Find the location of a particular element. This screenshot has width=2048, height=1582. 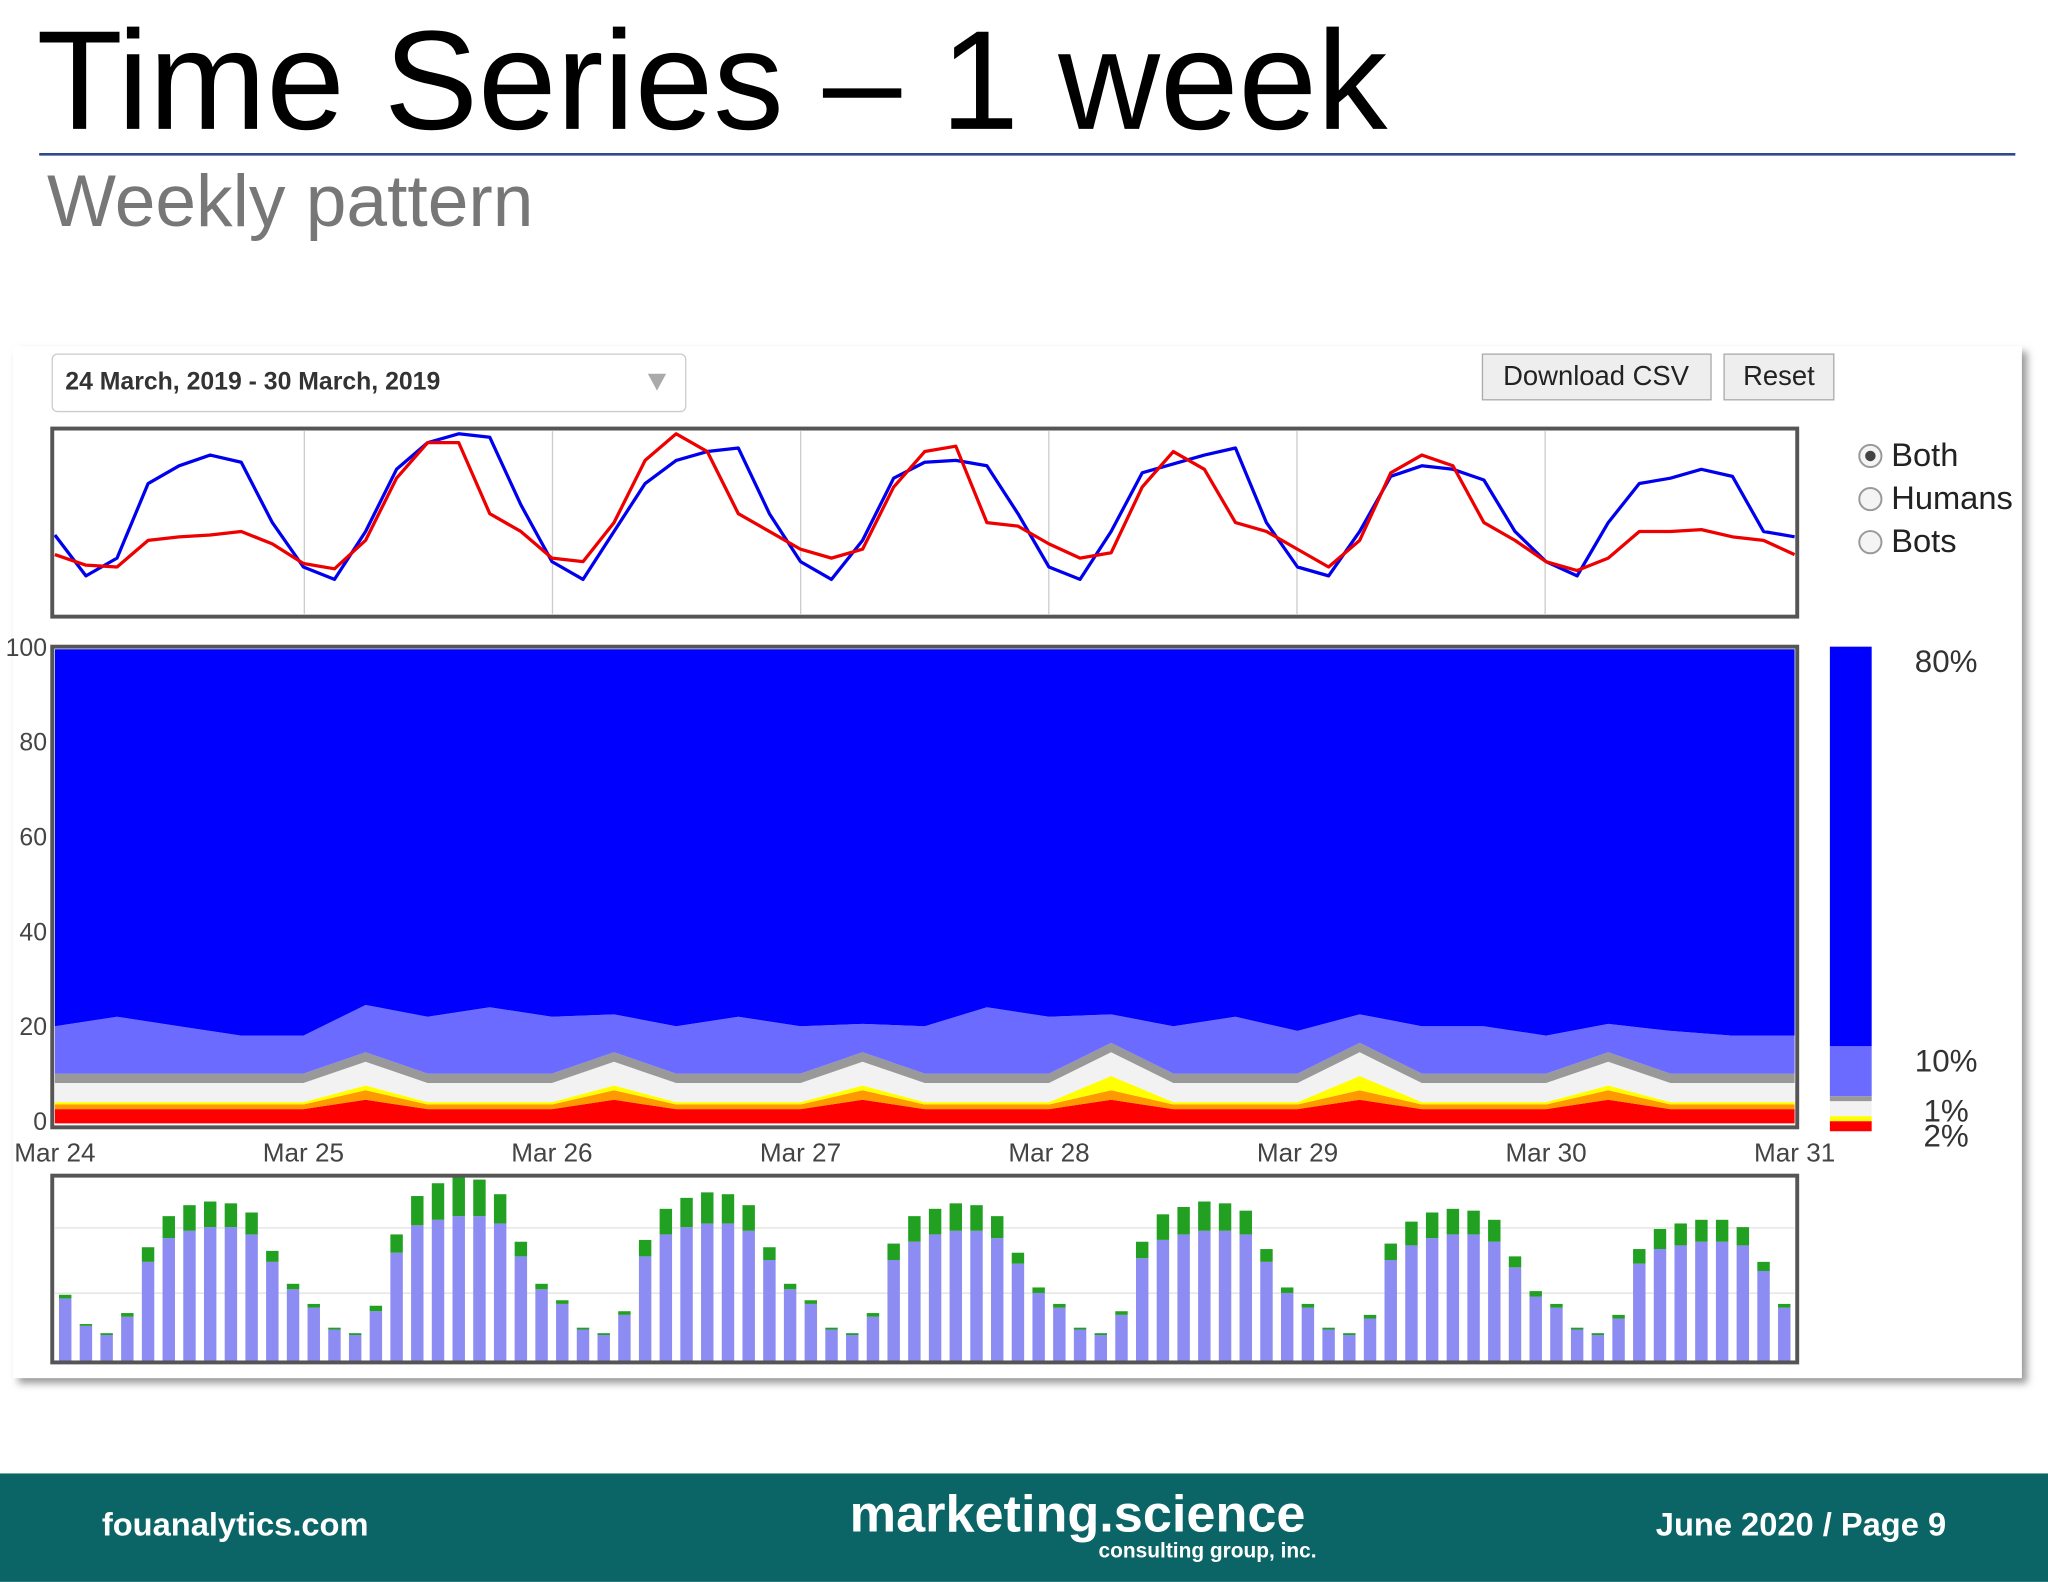

plot-area is located at coordinates (925, 522).